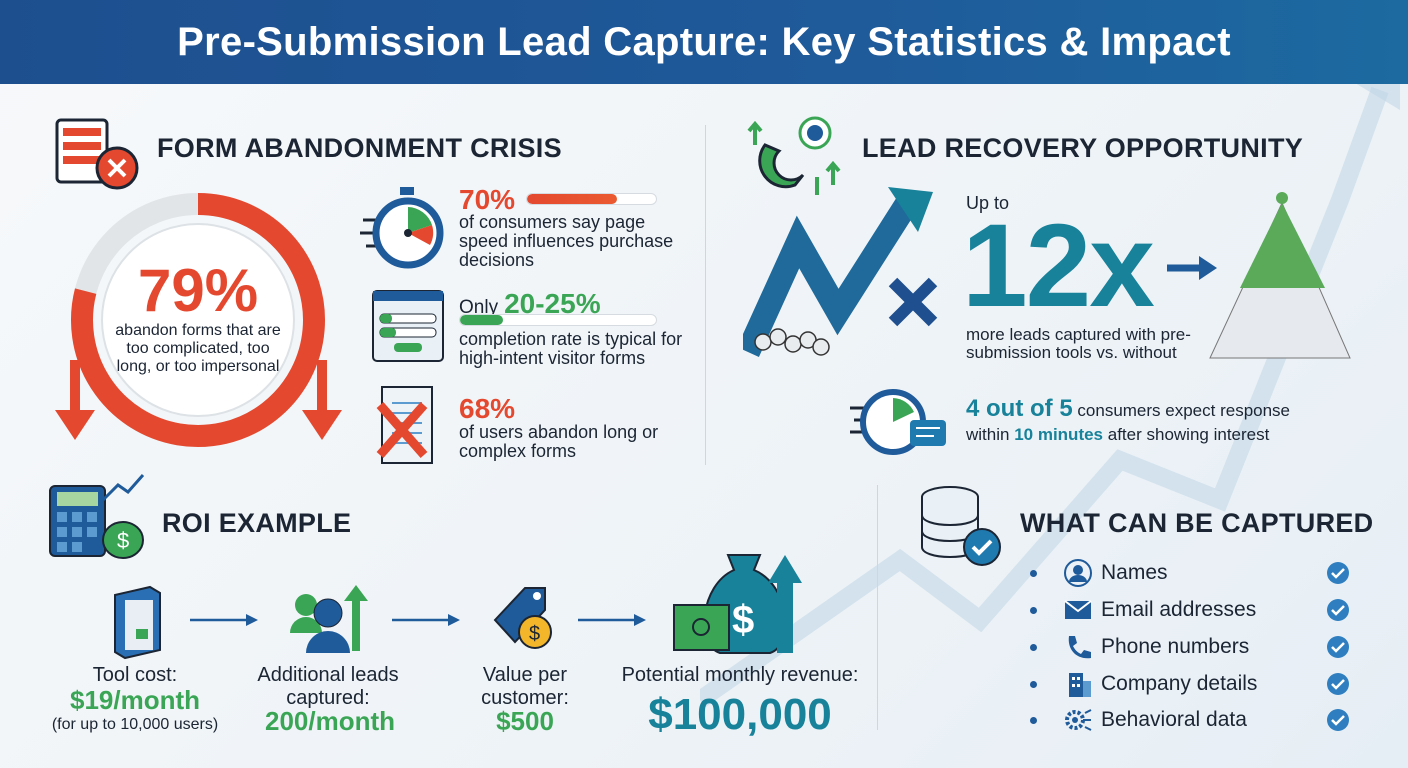 The height and width of the screenshot is (768, 1408). I want to click on stat-68-value: 68%, so click(487, 408).